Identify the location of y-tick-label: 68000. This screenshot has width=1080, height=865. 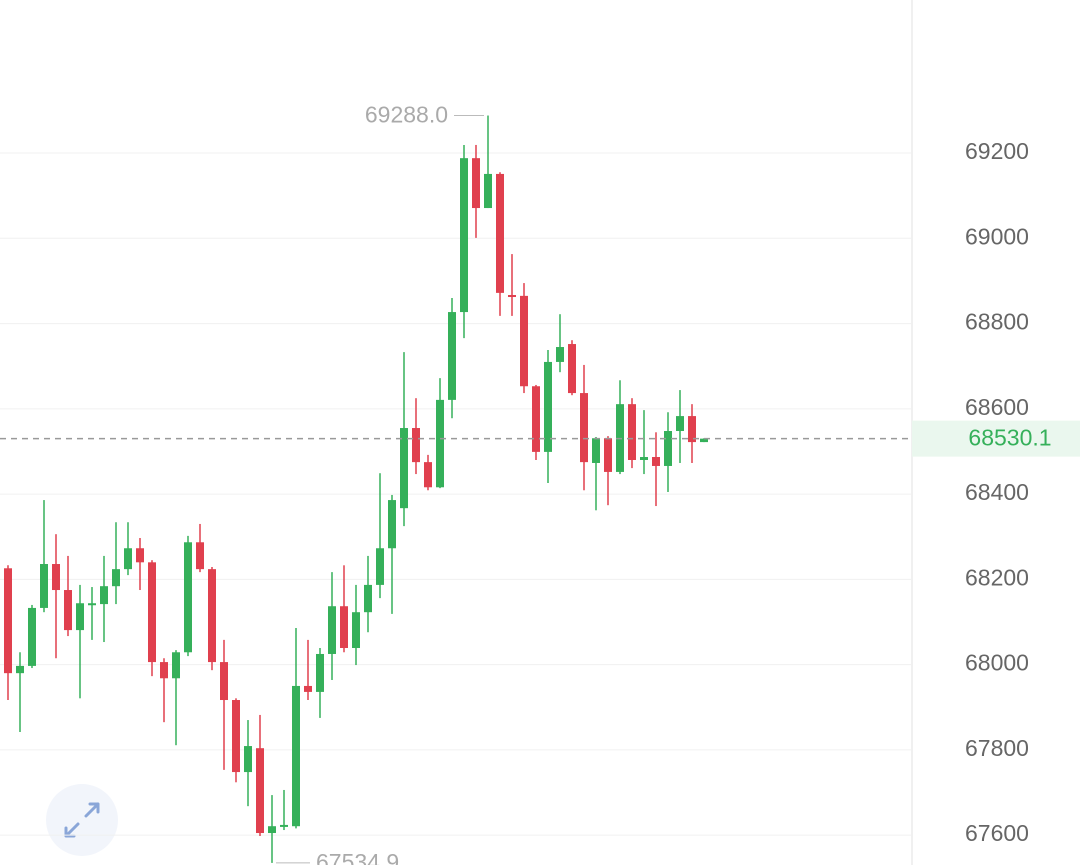
(997, 663).